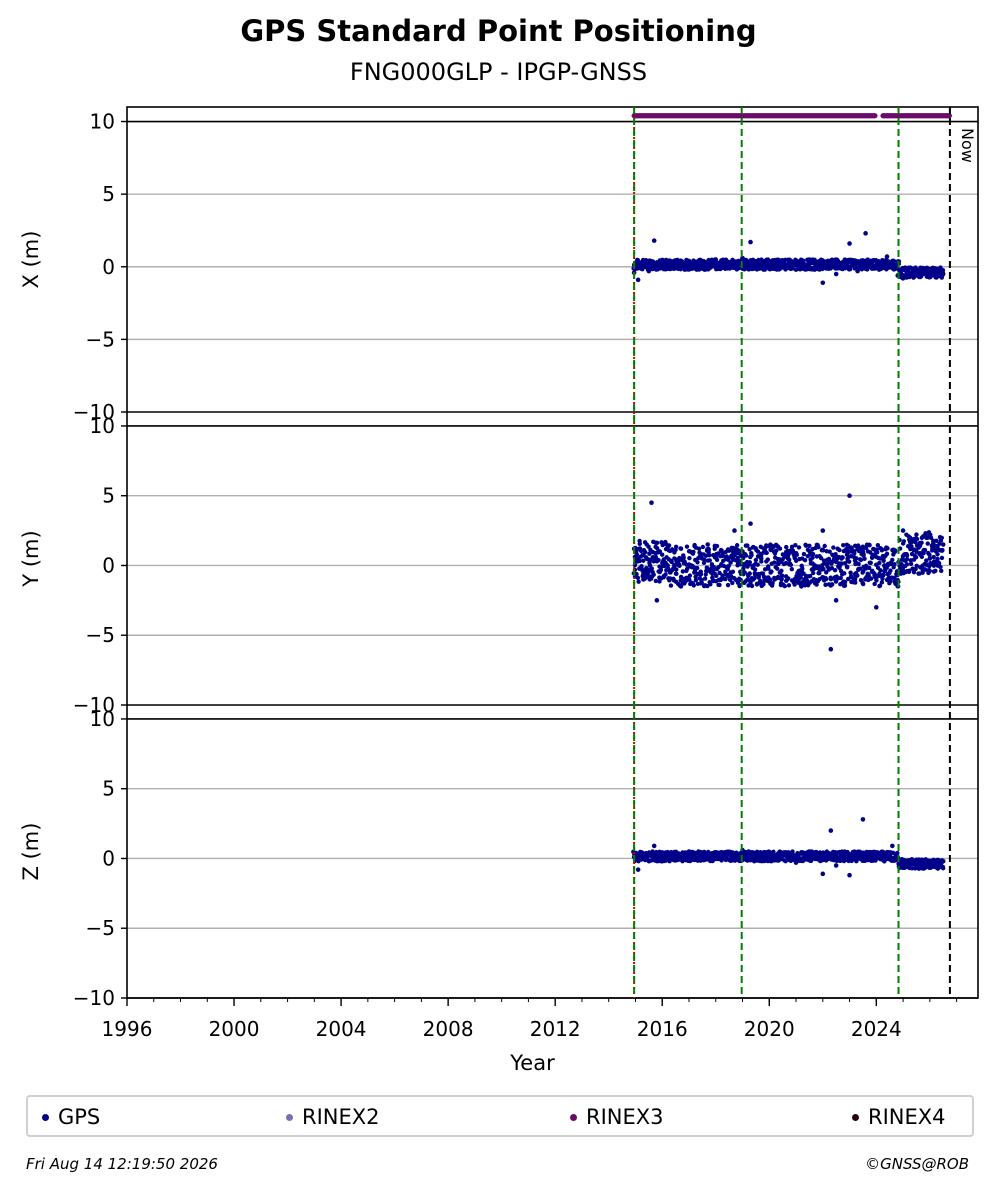  What do you see at coordinates (448, 1029) in the screenshot?
I see `x-tick-label: 2008` at bounding box center [448, 1029].